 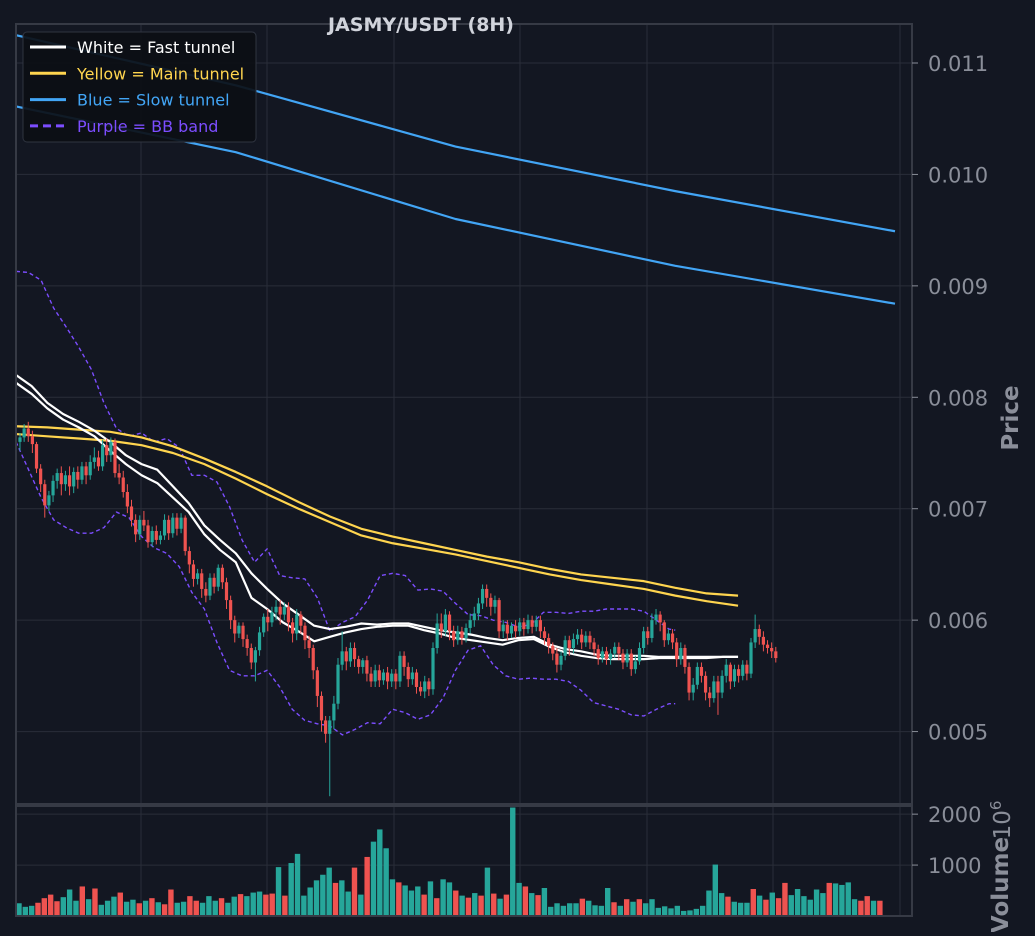 I want to click on volume-bars, so click(x=449, y=861).